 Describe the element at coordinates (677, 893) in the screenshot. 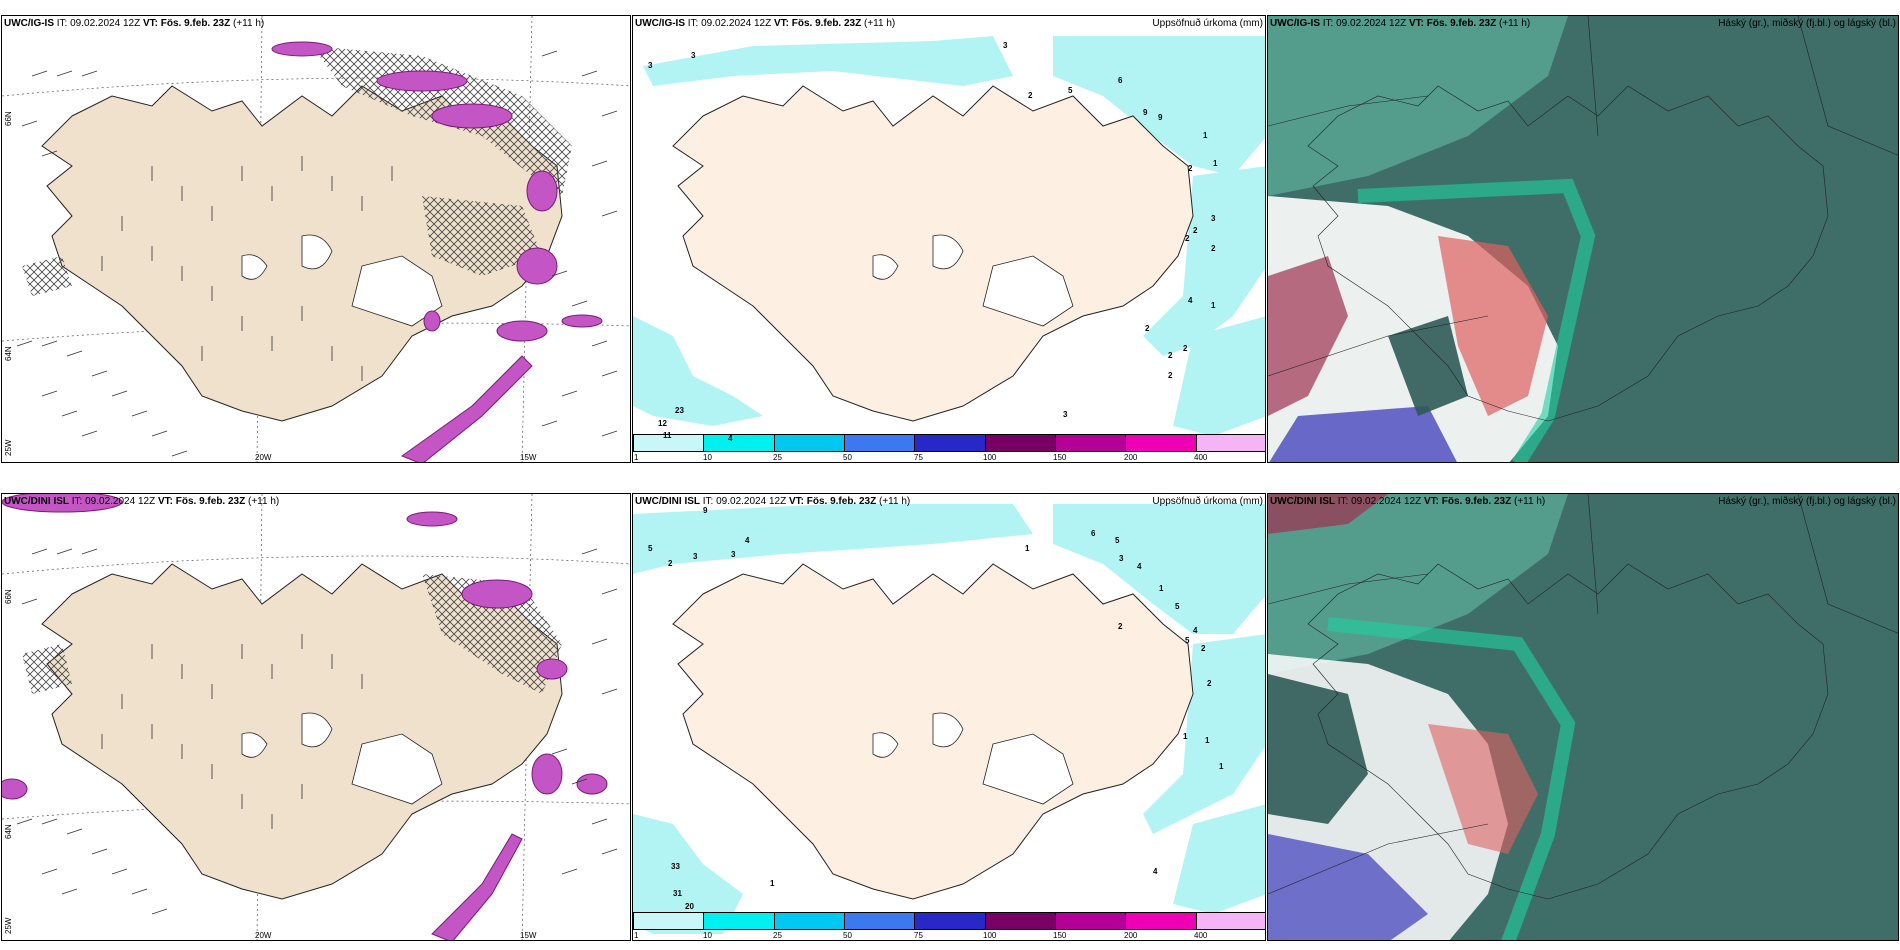

I see `precip-contour-label: 31` at that location.